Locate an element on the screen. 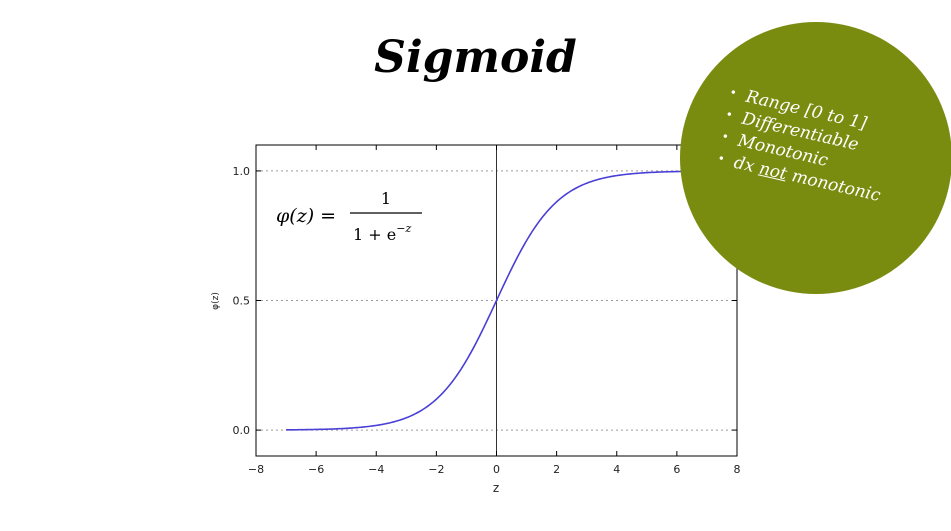 The width and height of the screenshot is (951, 531). formula-annotation: φ(z) = 1 1 + e−z is located at coordinates (349, 216).